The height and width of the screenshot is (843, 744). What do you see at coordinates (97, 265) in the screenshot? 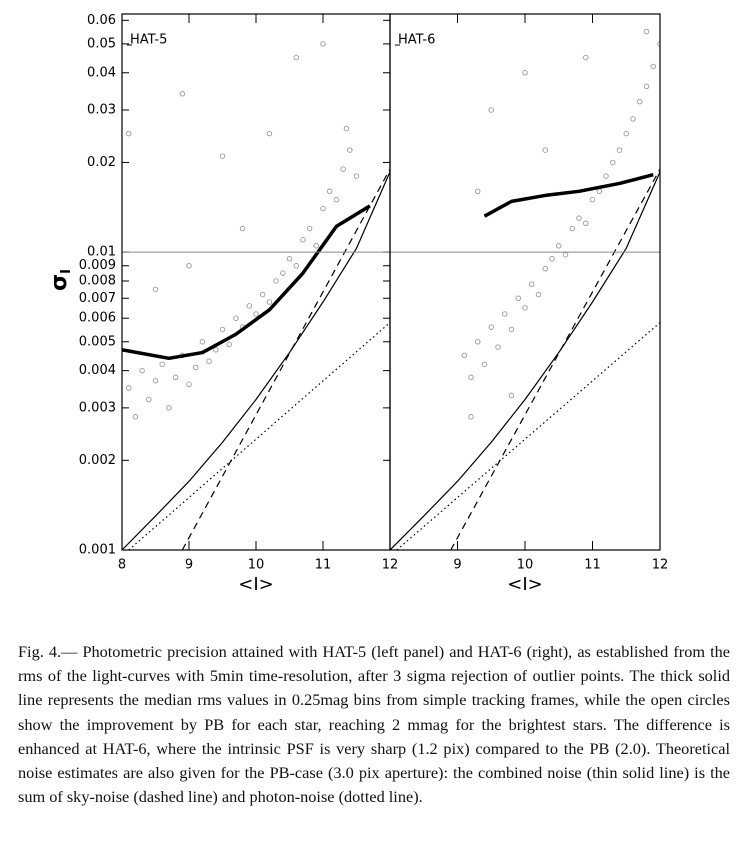
I see `y-tick-label: 0.009` at bounding box center [97, 265].